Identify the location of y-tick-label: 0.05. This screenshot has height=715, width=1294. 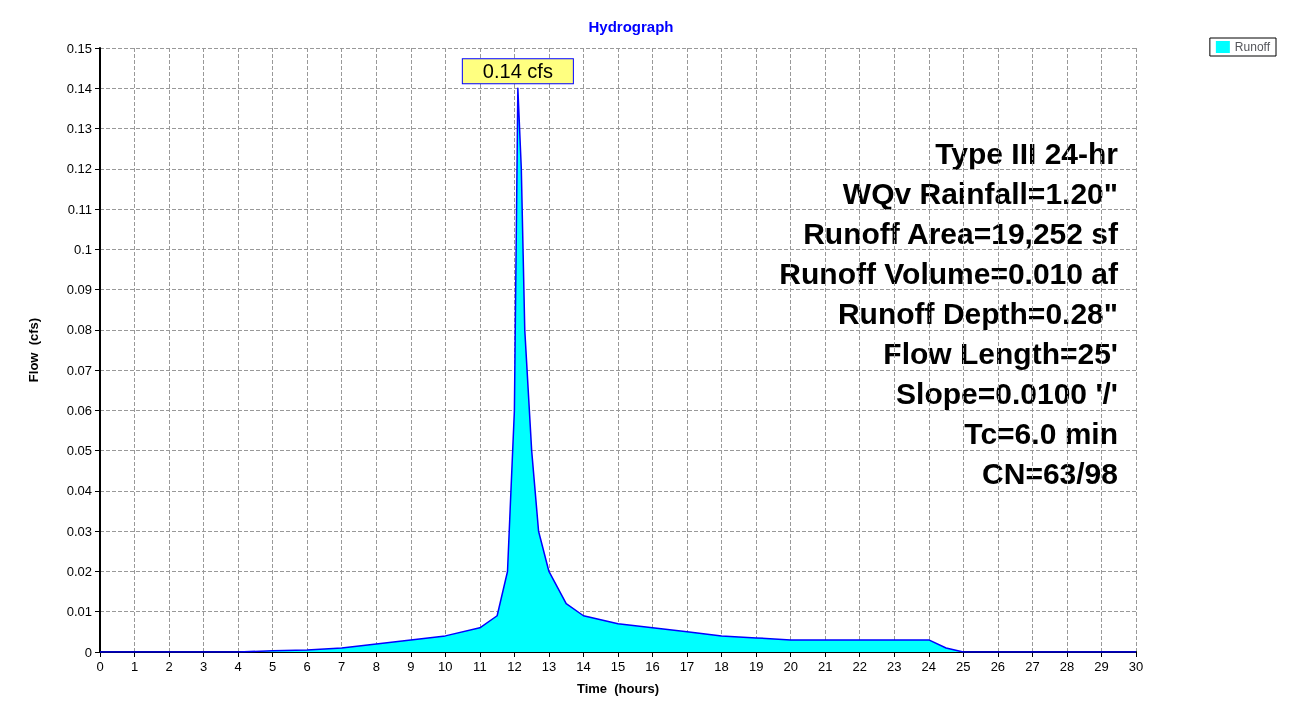
(79, 451).